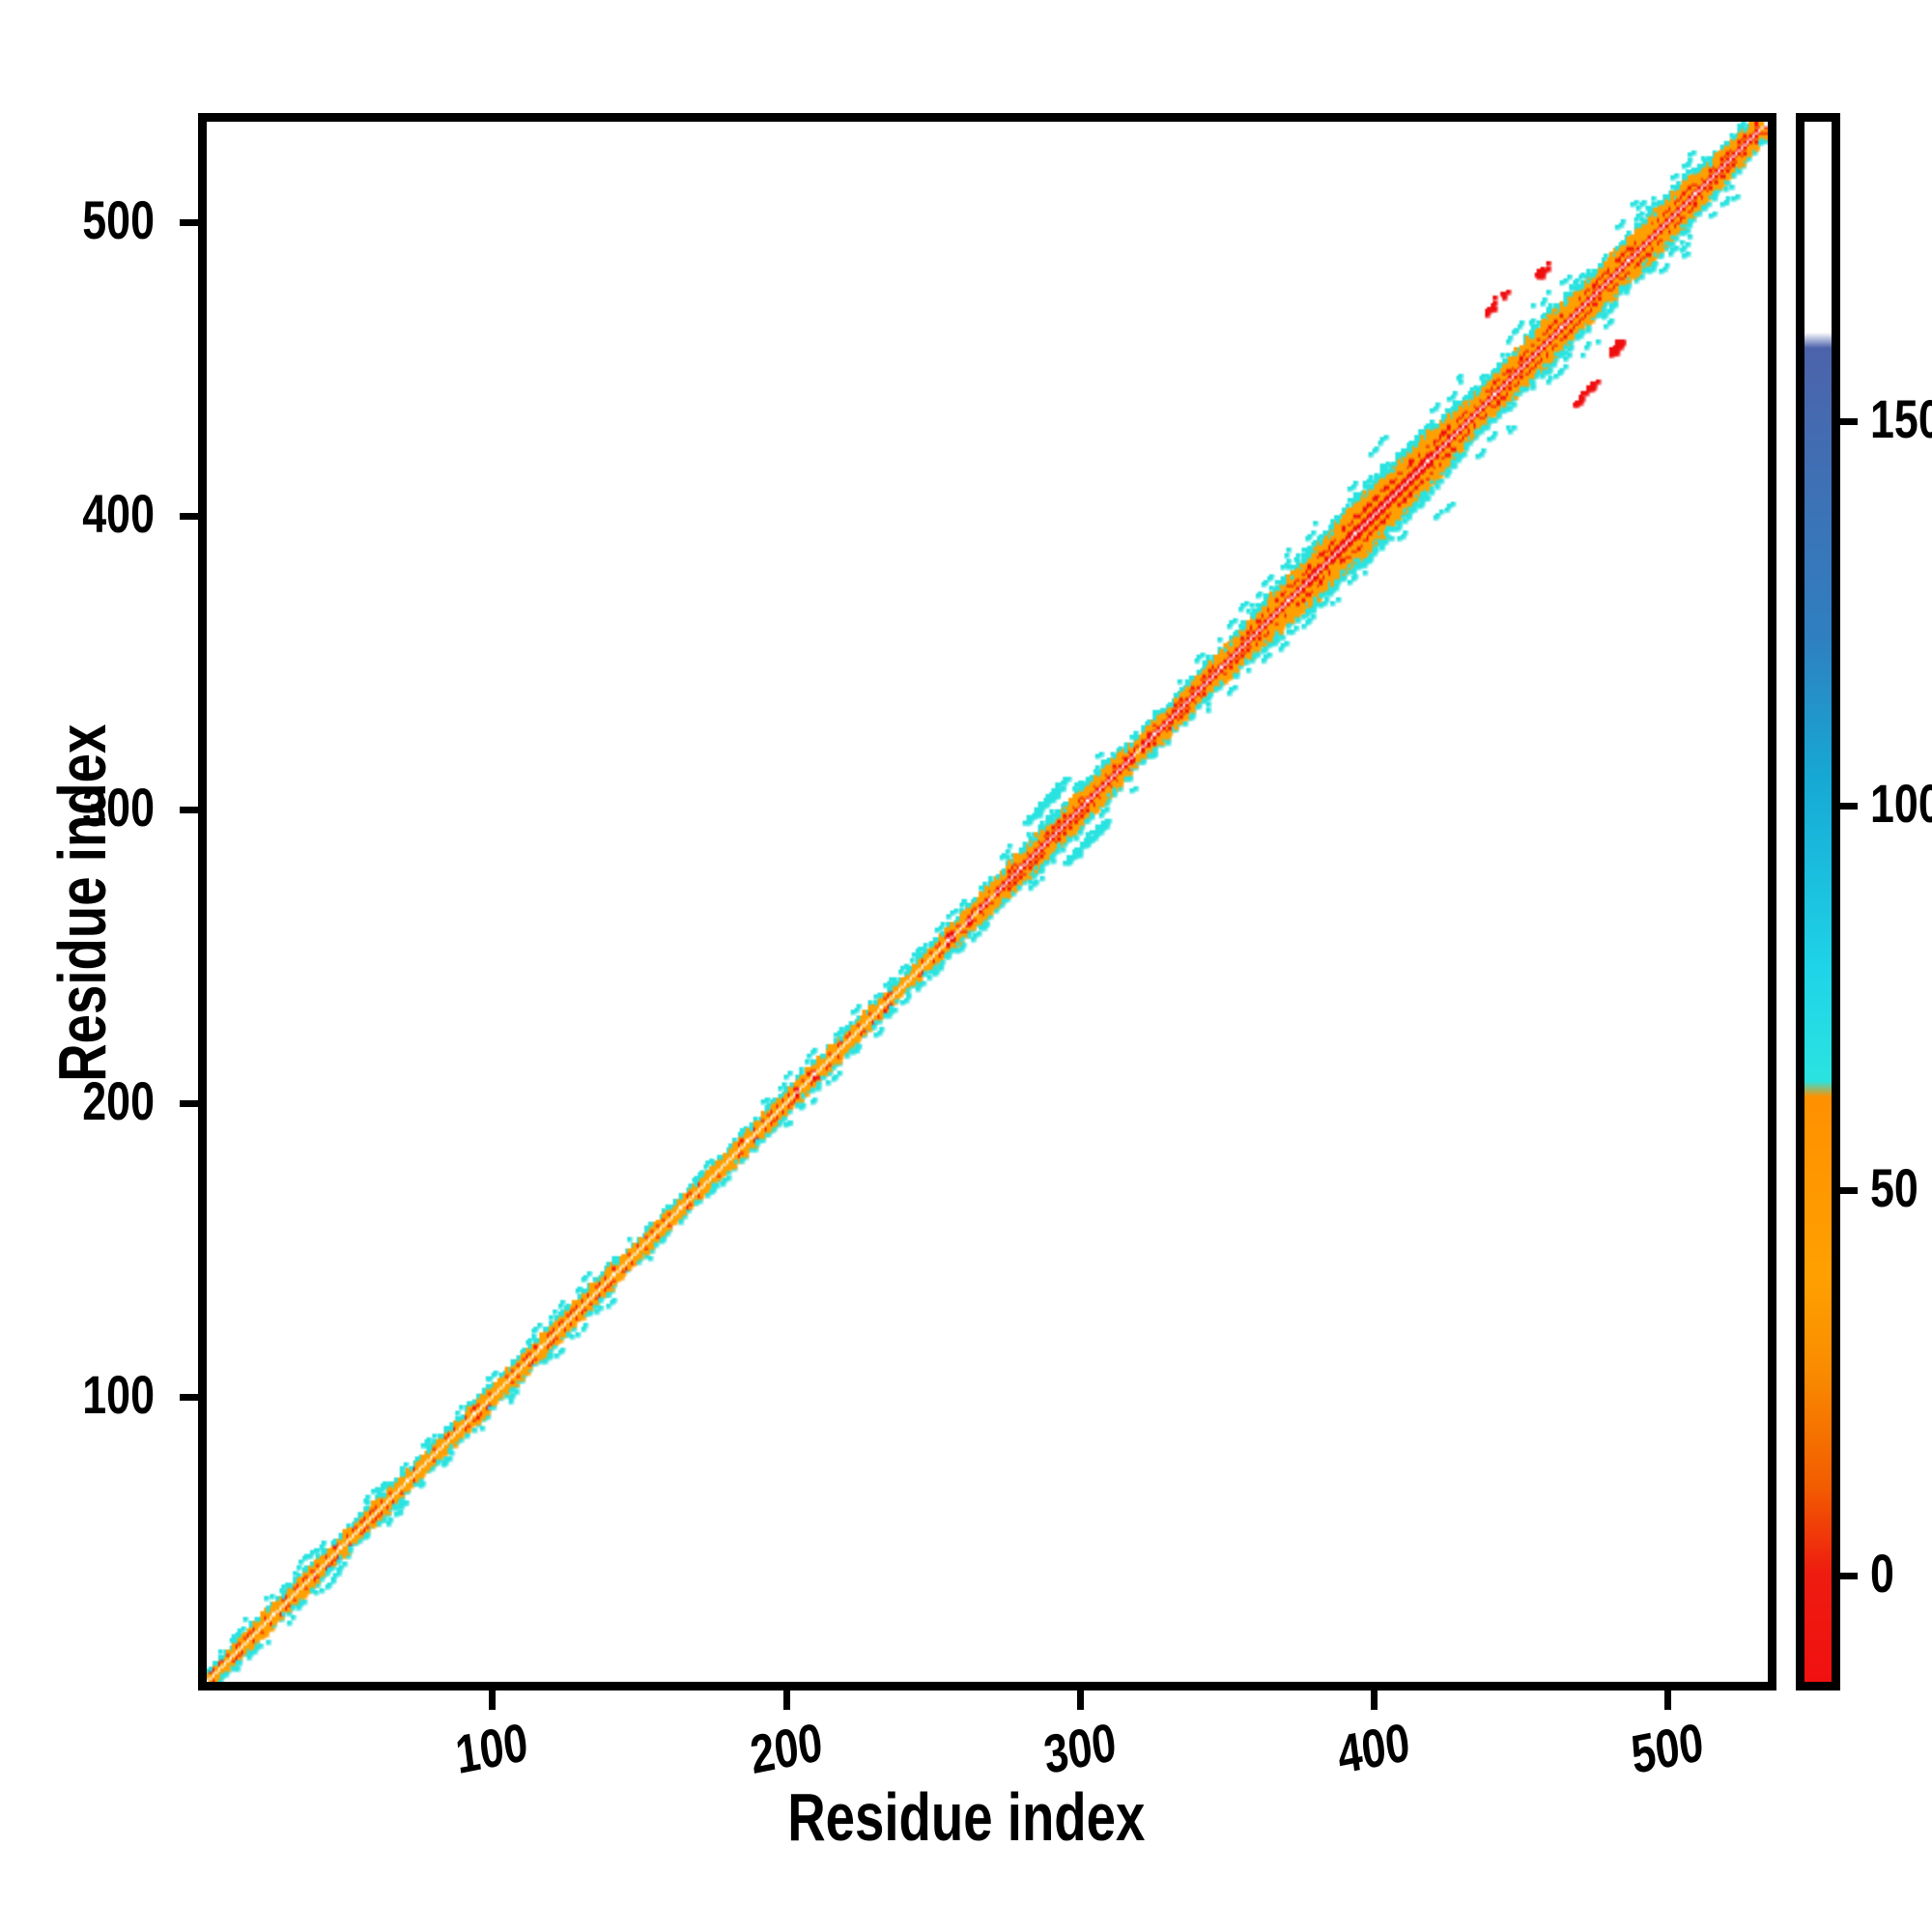 The width and height of the screenshot is (1932, 1932). I want to click on y-tick-label-300: 300, so click(118, 807).